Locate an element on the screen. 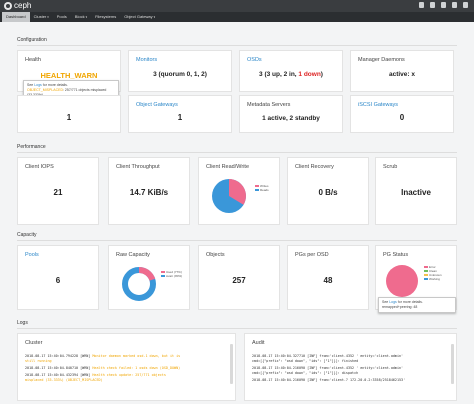 The height and width of the screenshot is (404, 474). client-recovery-card: Client Recovery 0 B/s is located at coordinates (328, 191).